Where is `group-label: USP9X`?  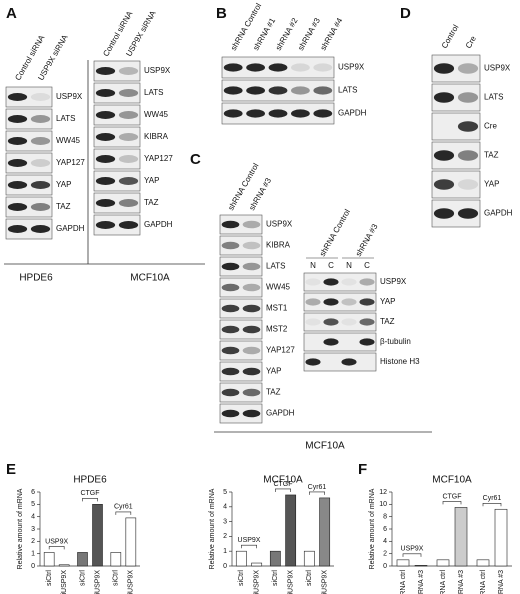 group-label: USP9X is located at coordinates (249, 540).